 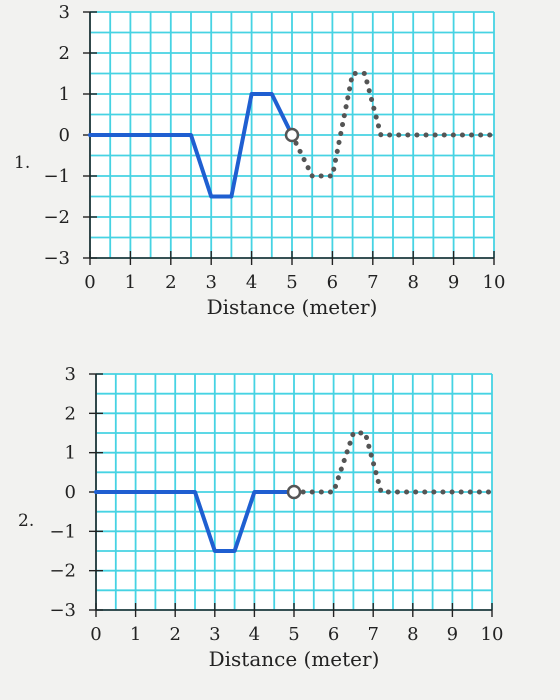 What do you see at coordinates (26, 521) in the screenshot?
I see `problem-number-label: 2.` at bounding box center [26, 521].